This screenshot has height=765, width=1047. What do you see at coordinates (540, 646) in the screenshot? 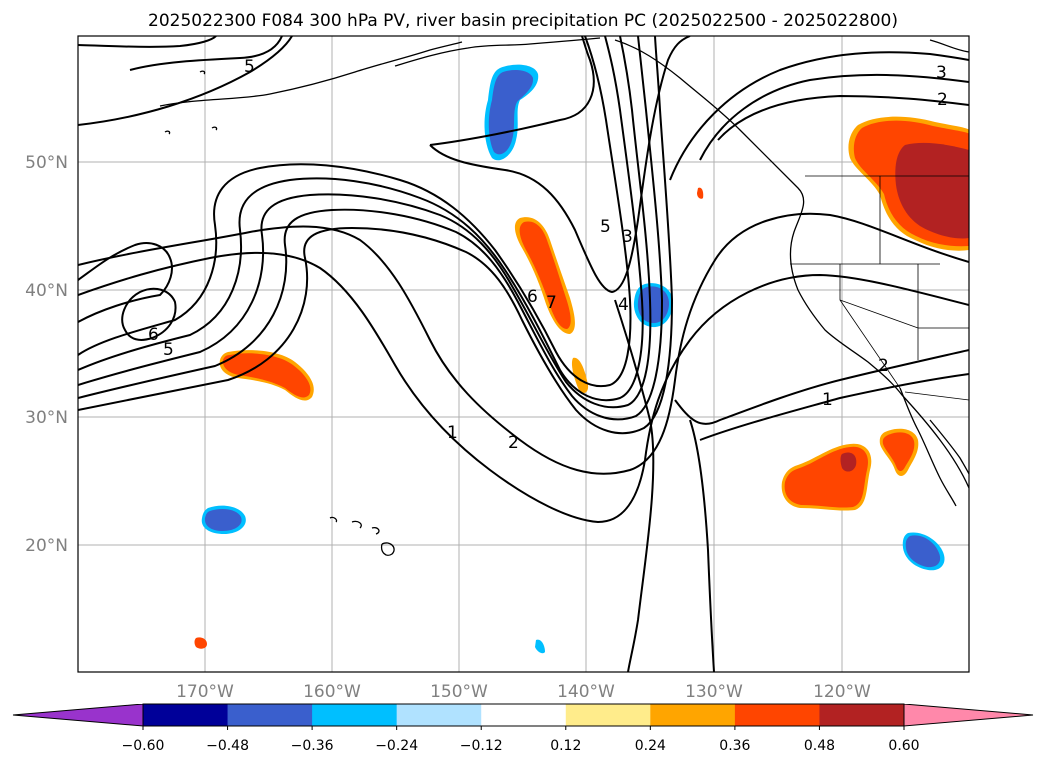
I see `precip-blob-neg-small` at bounding box center [540, 646].